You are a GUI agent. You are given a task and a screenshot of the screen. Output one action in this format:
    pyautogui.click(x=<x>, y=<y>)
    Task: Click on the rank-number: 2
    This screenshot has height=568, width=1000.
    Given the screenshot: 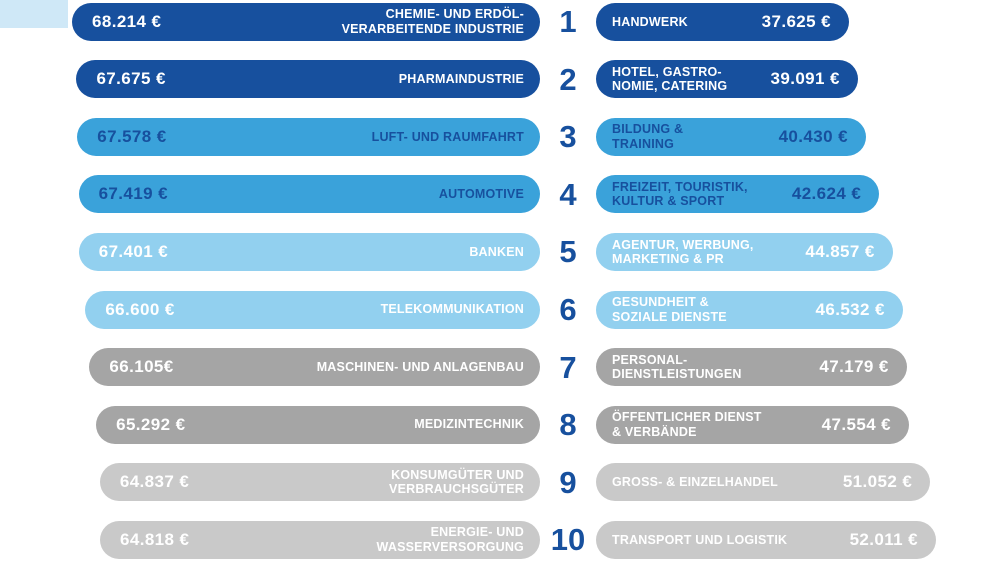 What is the action you would take?
    pyautogui.click(x=568, y=79)
    